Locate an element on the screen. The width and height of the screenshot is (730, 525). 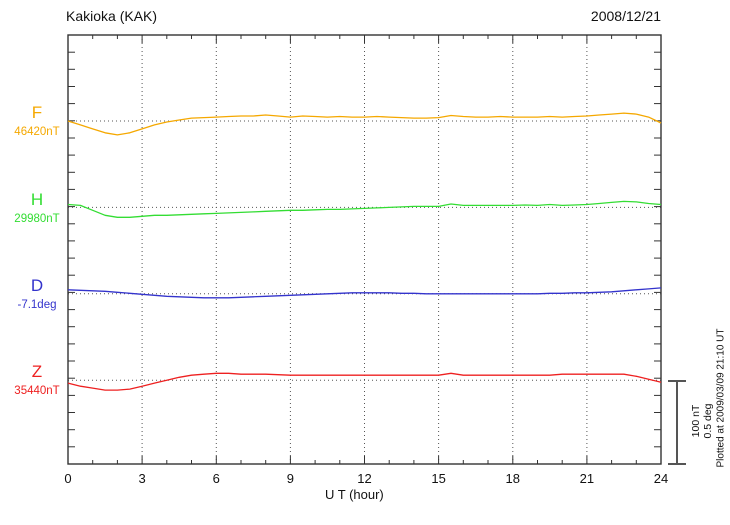
scale-bar-label-deg: 0.5 deg is located at coordinates (708, 421).